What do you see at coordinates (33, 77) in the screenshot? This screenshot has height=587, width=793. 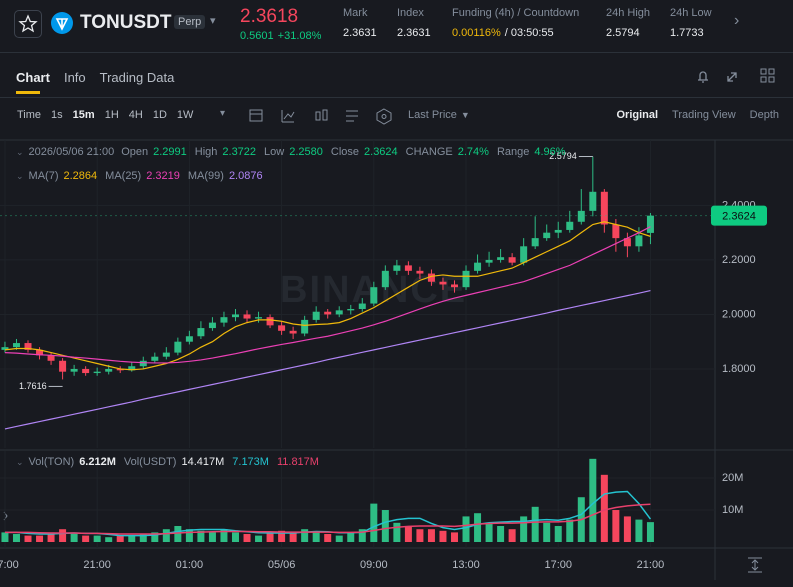 I see `tab: Chart` at bounding box center [33, 77].